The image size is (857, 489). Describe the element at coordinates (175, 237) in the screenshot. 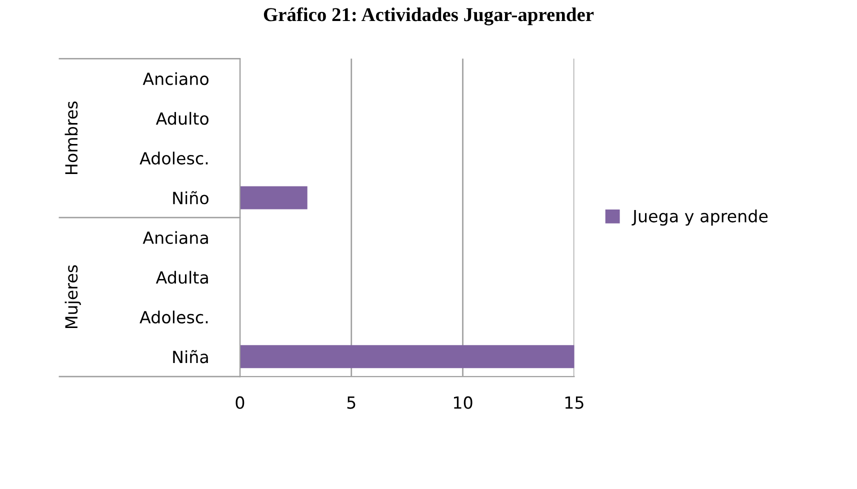

I see `y-tick-label: Anciana` at that location.